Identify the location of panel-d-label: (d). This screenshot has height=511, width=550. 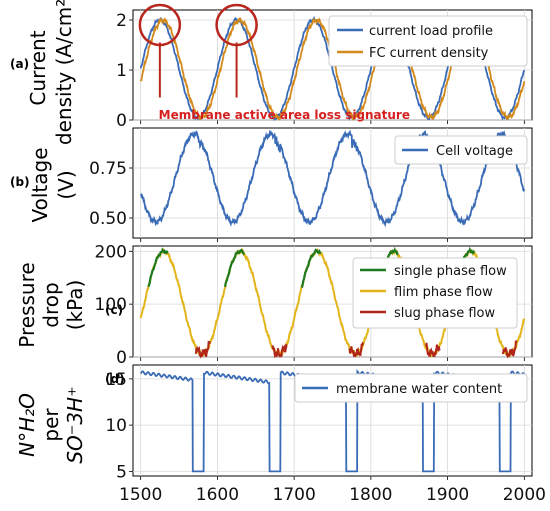
(115, 379).